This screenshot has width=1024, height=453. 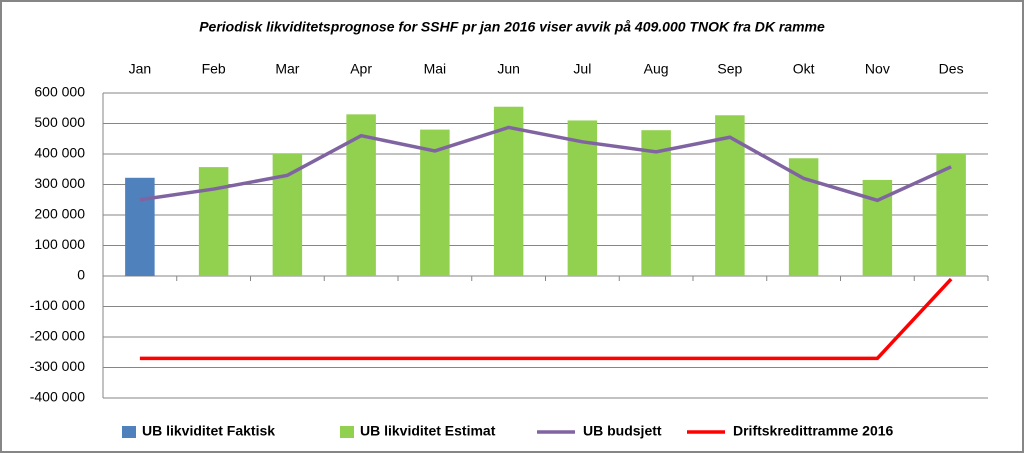 I want to click on y-tick-label: -300 000, so click(x=57, y=366).